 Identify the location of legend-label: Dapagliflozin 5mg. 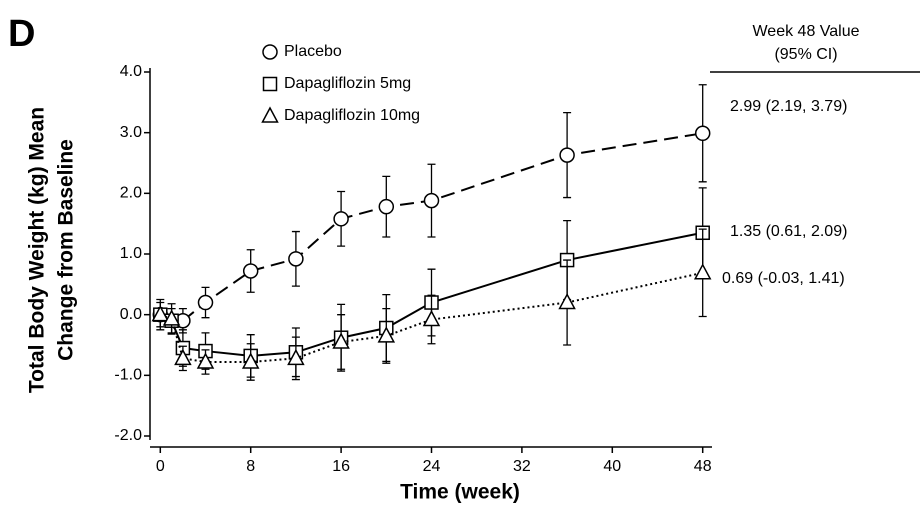
(347, 83).